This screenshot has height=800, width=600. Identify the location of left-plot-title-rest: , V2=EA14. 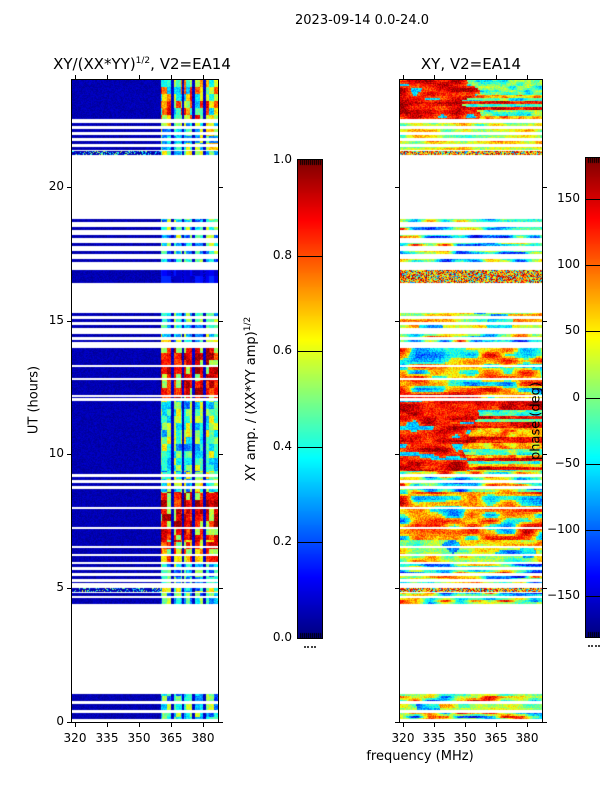
(190, 64).